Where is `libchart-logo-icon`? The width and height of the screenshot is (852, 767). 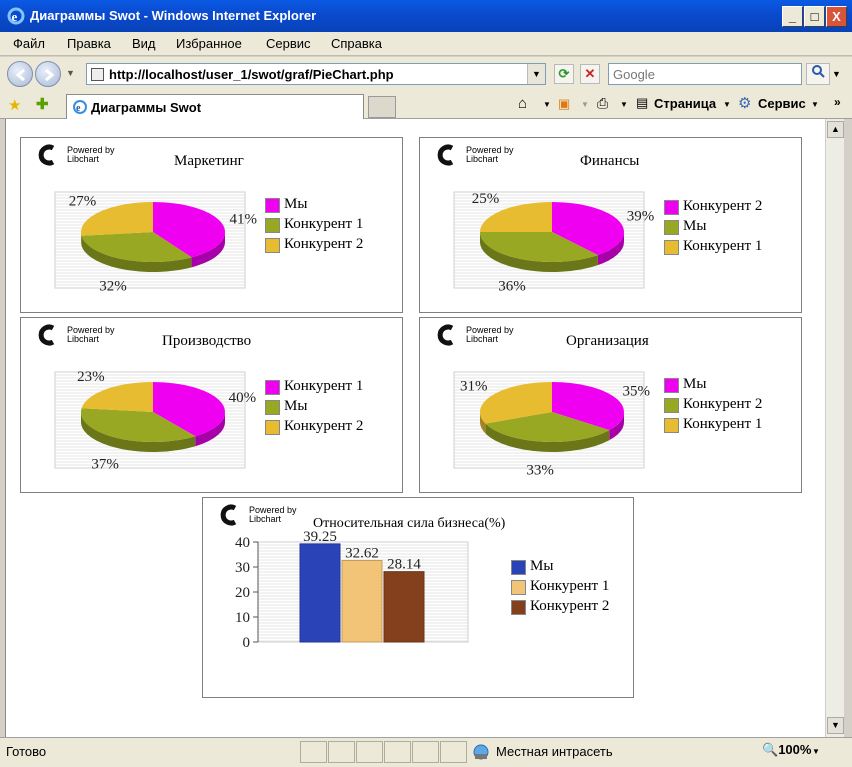 libchart-logo-icon is located at coordinates (46, 155).